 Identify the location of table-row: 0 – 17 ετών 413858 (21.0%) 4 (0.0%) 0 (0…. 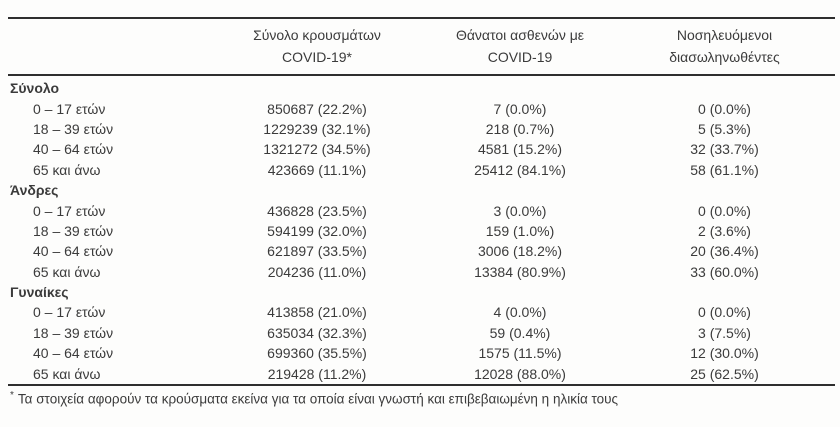
(421, 312).